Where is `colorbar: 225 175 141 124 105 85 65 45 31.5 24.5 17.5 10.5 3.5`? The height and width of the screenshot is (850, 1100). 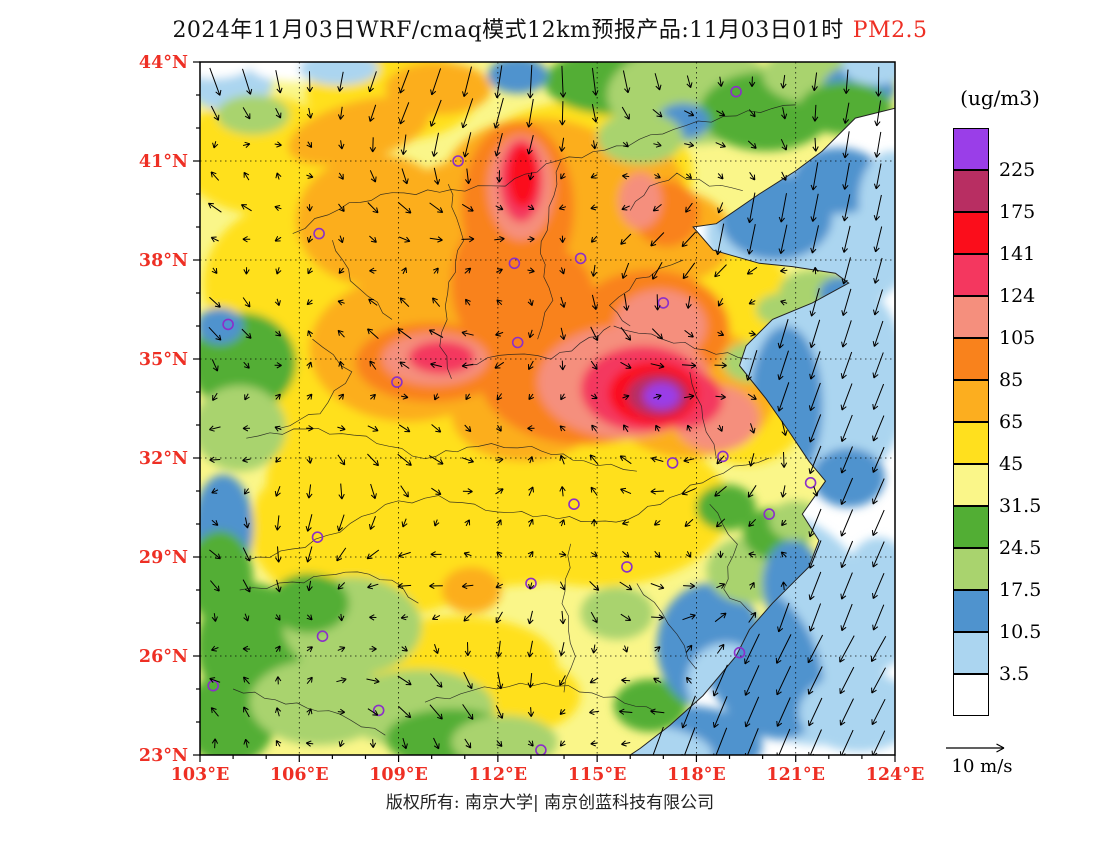
colorbar: 225 175 141 124 105 85 65 45 31.5 24.5 17.5 10.5 3.5 is located at coordinates (1008, 428).